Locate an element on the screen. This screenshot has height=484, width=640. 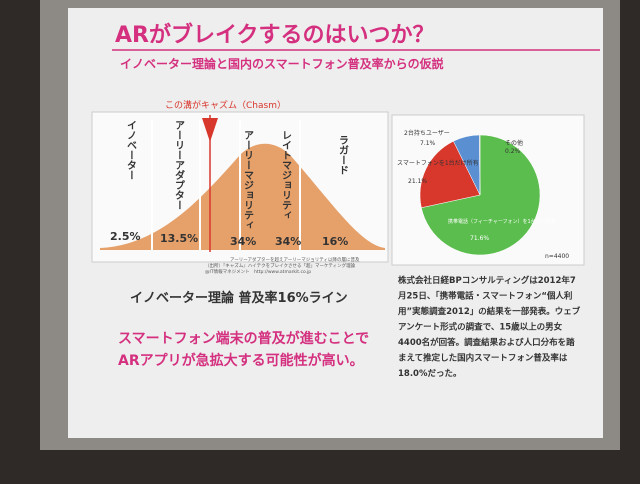
segment-share: 13.5% is located at coordinates (179, 238).